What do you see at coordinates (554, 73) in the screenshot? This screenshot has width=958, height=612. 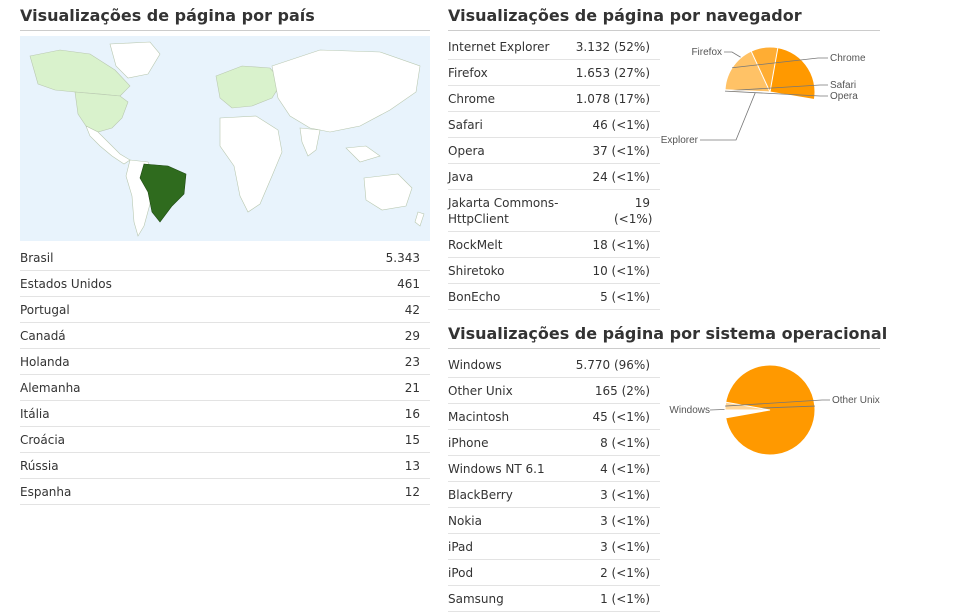 I see `browser-row: Firefox 1.653 (27%)` at bounding box center [554, 73].